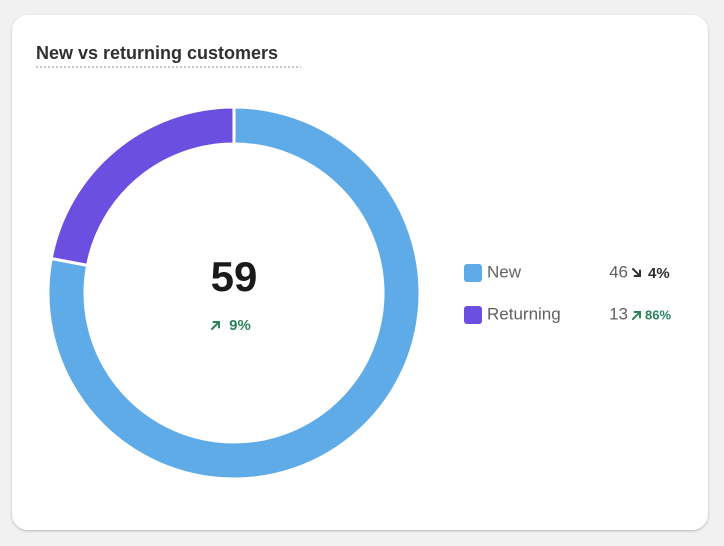  I want to click on total-change: 9%, so click(240, 325).